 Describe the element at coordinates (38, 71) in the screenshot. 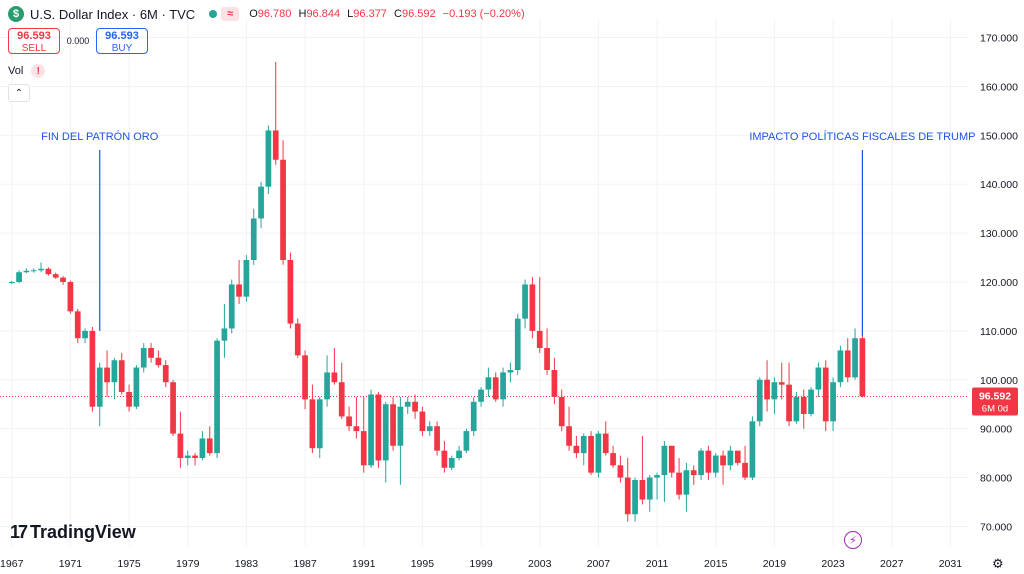

I see `volume-warning-icon: !` at that location.